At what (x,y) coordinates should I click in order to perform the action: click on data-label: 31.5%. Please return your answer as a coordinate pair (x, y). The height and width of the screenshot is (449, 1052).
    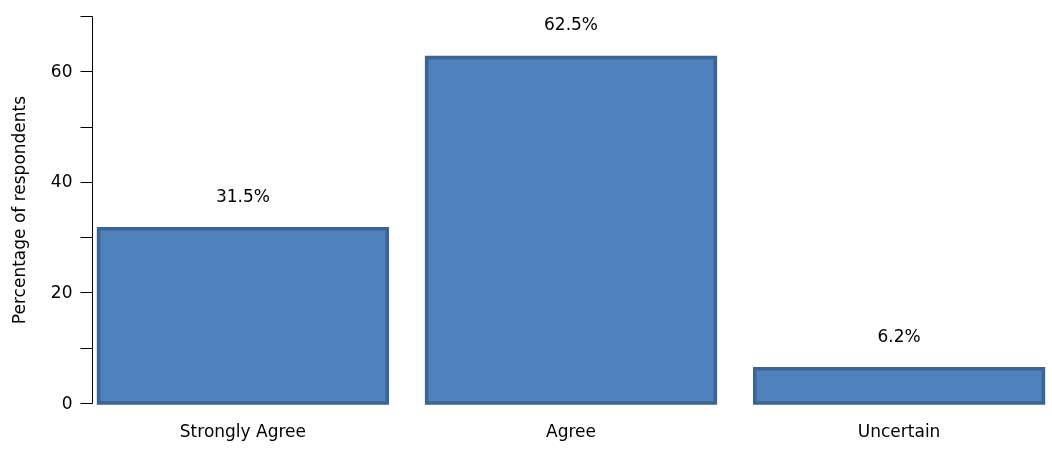
    Looking at the image, I should click on (242, 195).